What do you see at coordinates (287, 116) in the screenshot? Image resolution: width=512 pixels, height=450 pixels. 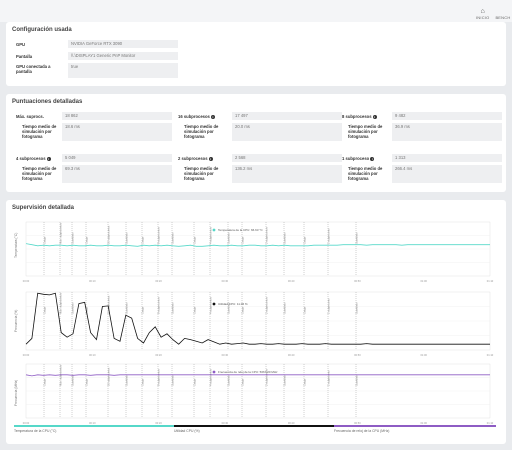 I see `score-16-value: 17 497` at bounding box center [287, 116].